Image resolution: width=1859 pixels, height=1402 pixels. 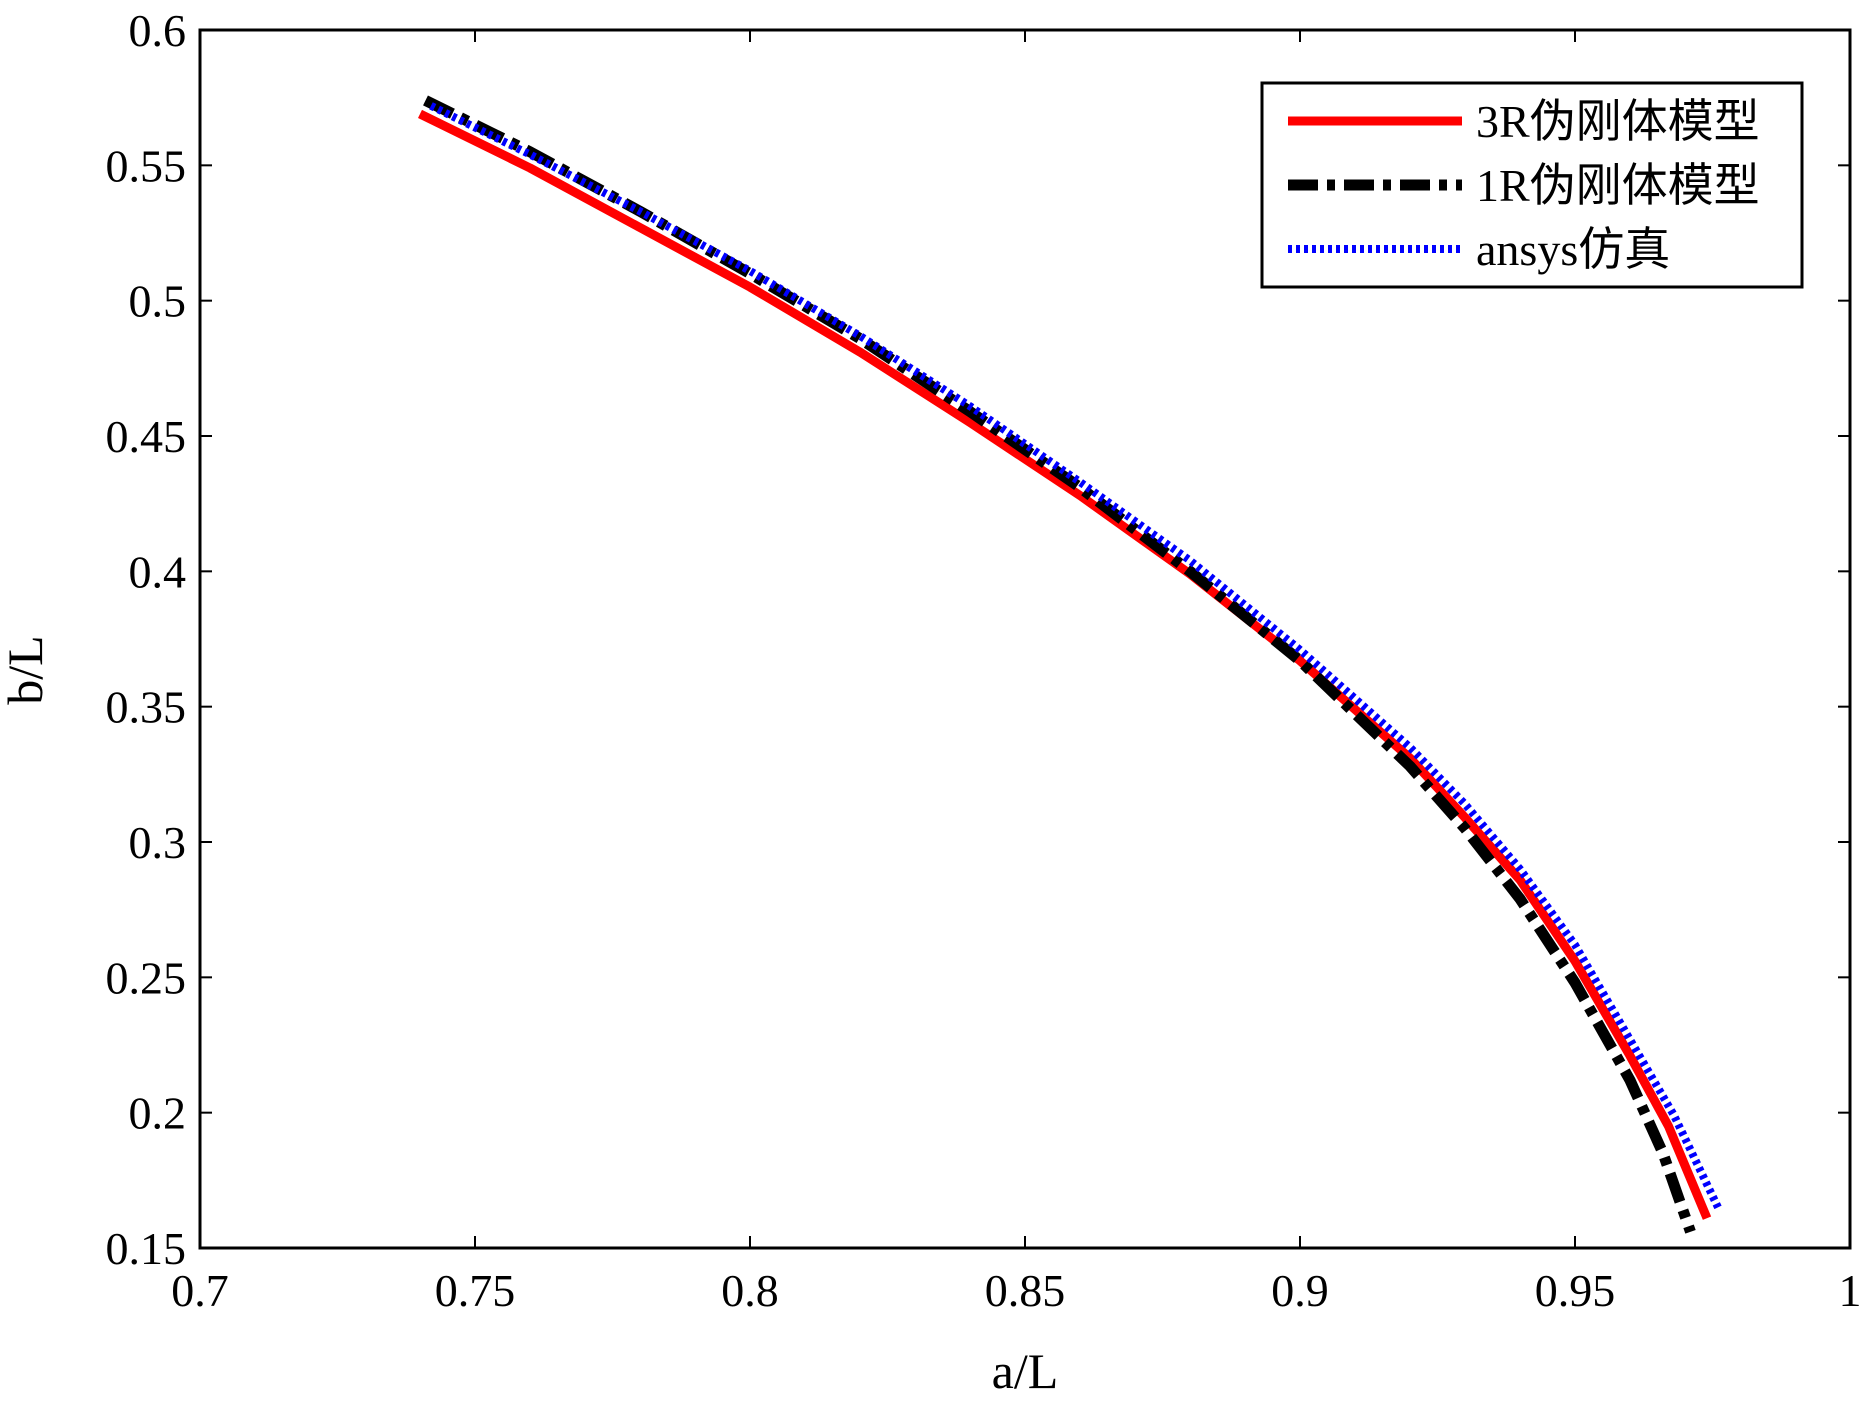 I want to click on x-tick-label: 0.9, so click(x=1300, y=1290).